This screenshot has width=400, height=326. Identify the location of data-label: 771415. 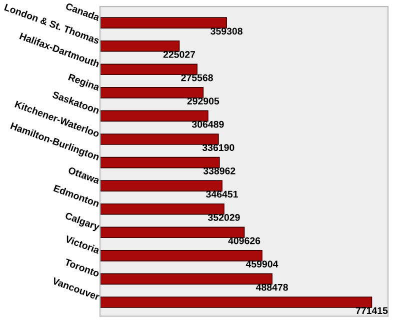
(372, 310).